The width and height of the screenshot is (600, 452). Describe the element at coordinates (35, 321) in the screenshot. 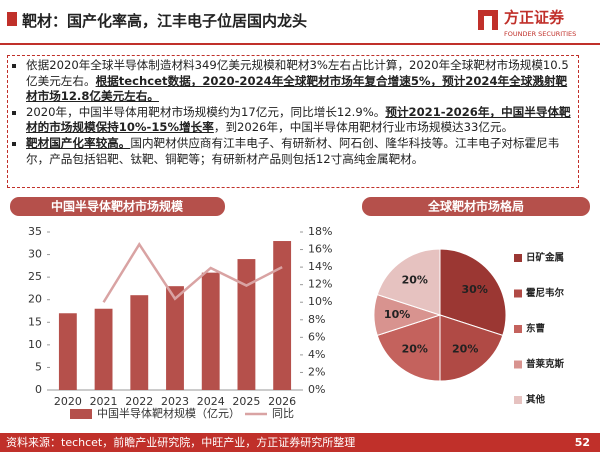

I see `y-tick-label: 15` at that location.